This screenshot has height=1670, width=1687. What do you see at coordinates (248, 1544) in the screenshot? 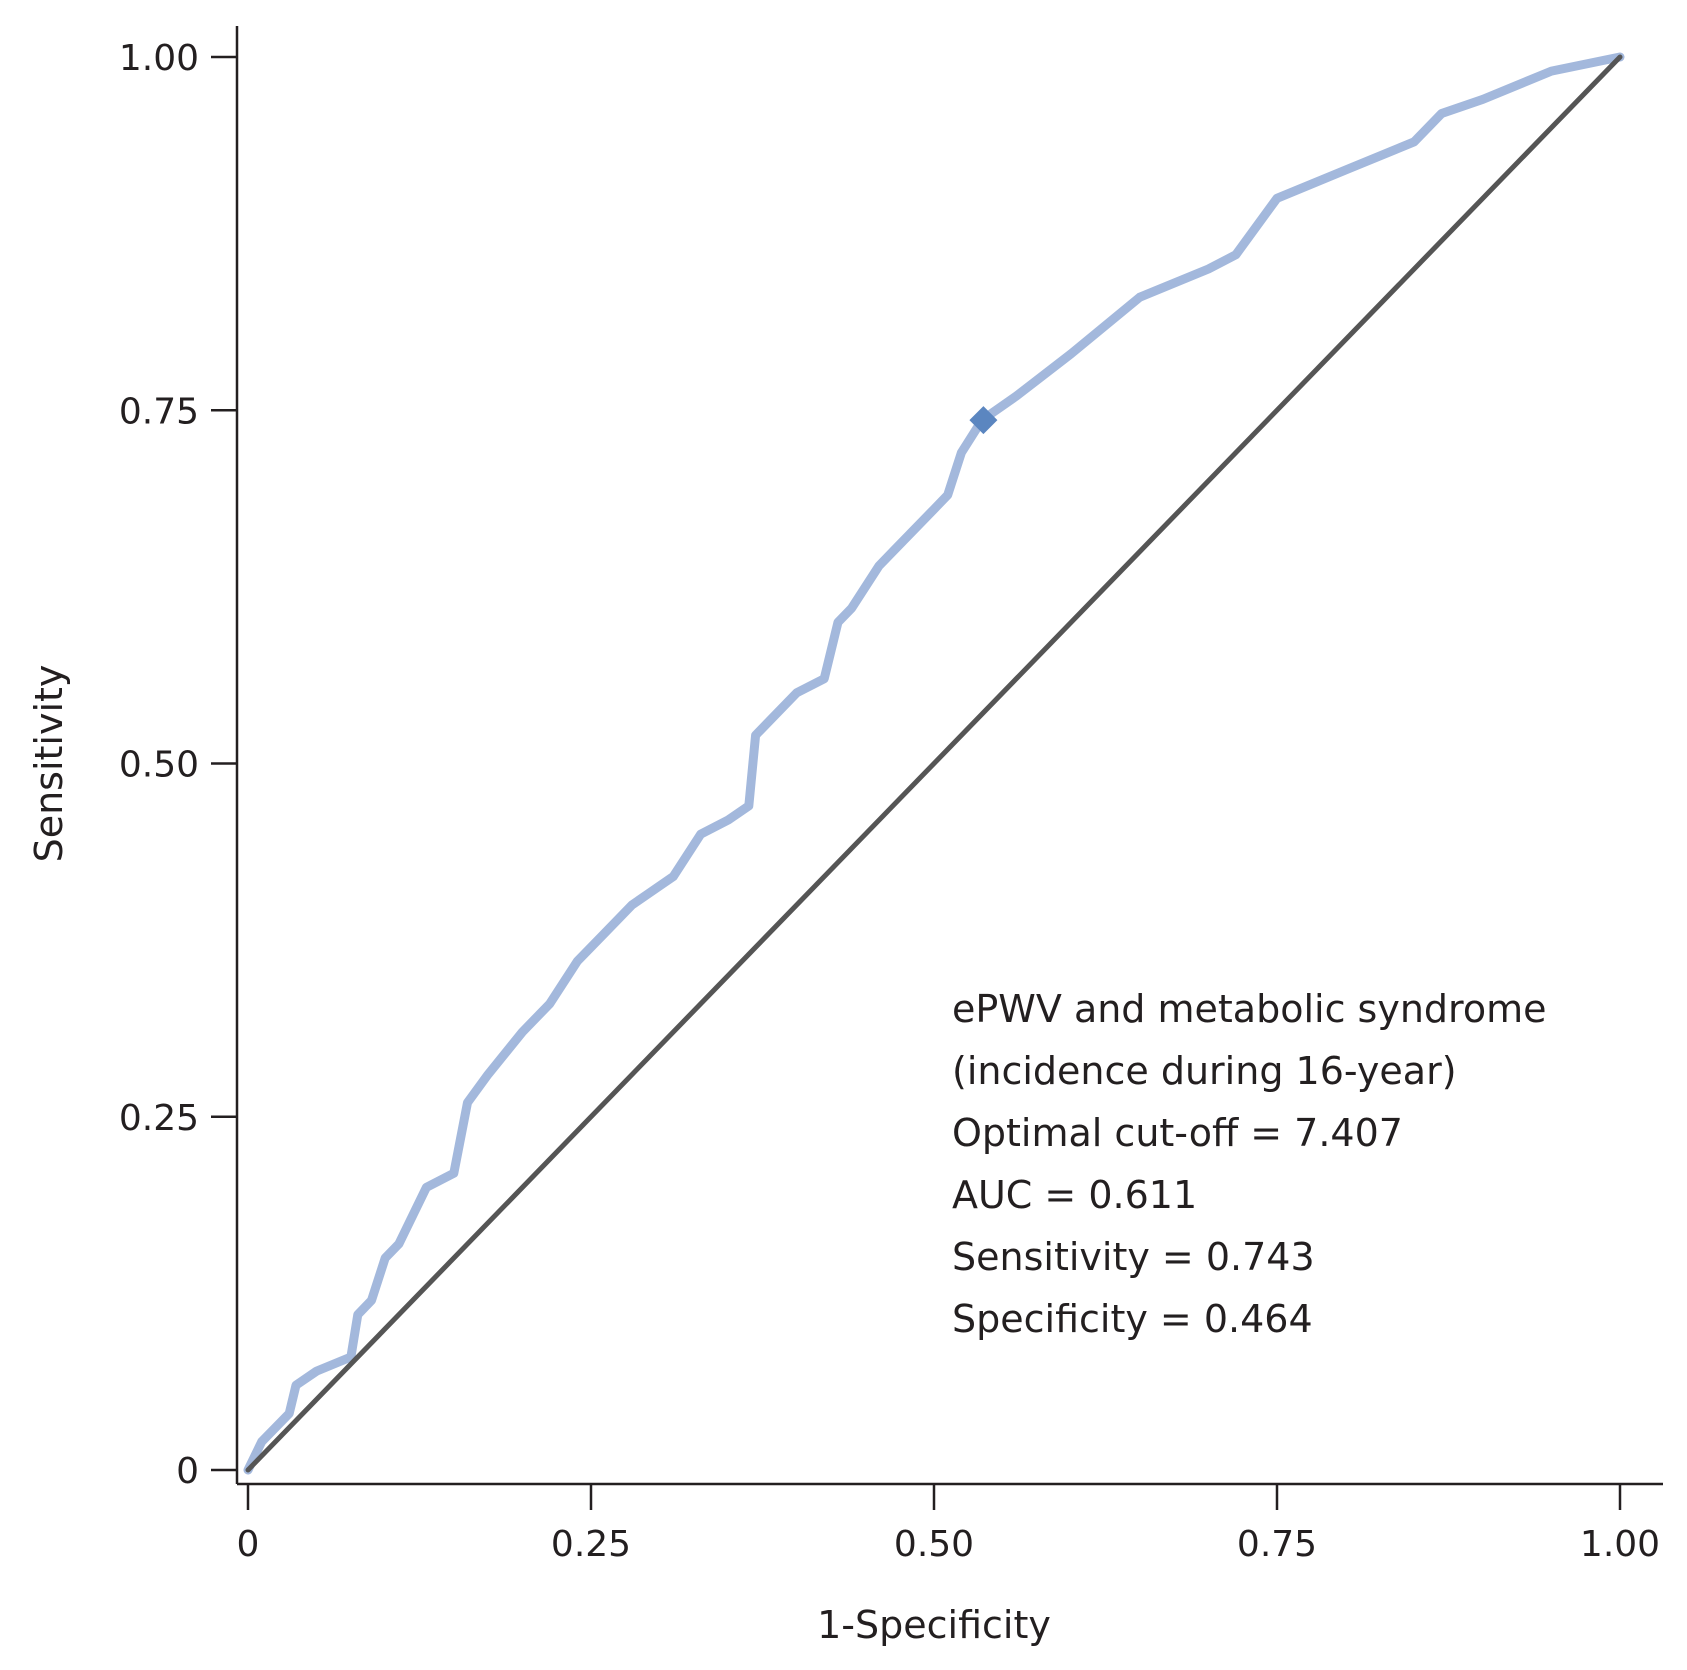
I see `x-tick-label: 0` at bounding box center [248, 1544].